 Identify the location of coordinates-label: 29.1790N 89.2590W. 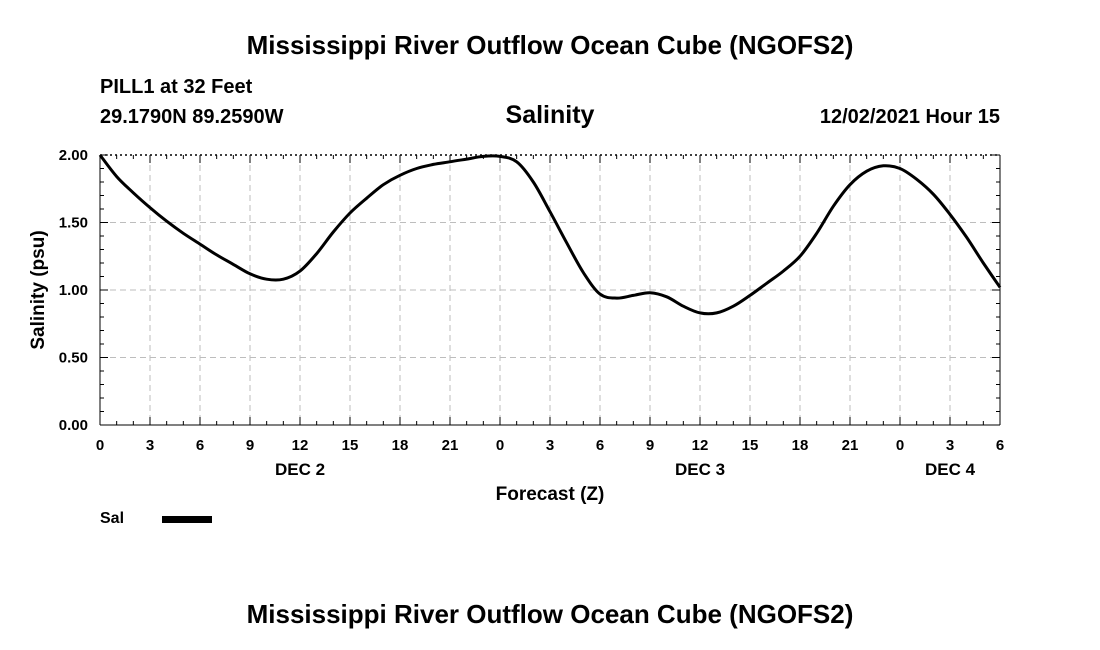
(192, 117).